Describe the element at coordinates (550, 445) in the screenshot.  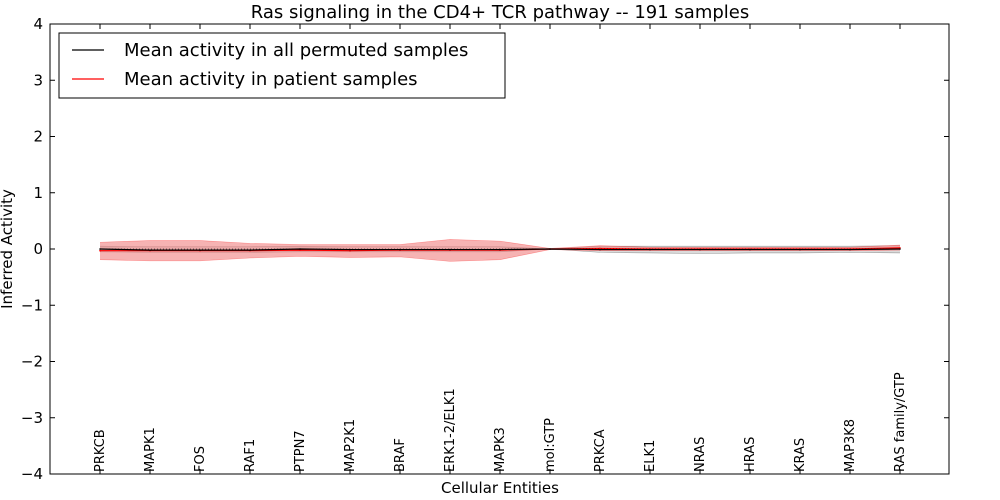
I see `x-tick-label: mol:GTP` at that location.